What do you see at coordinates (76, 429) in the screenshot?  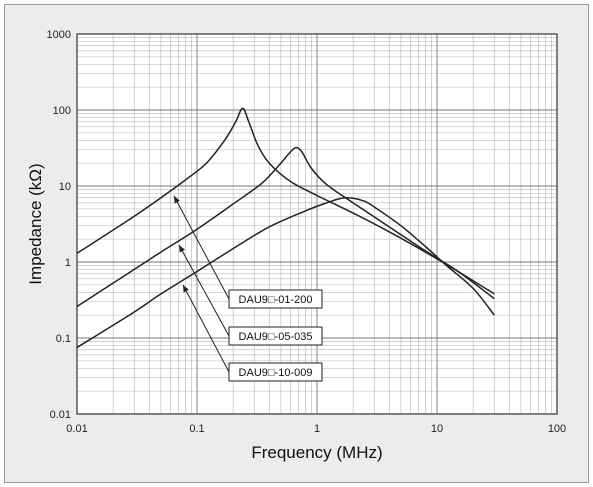 I see `x-tick-label: 0.01` at bounding box center [76, 429].